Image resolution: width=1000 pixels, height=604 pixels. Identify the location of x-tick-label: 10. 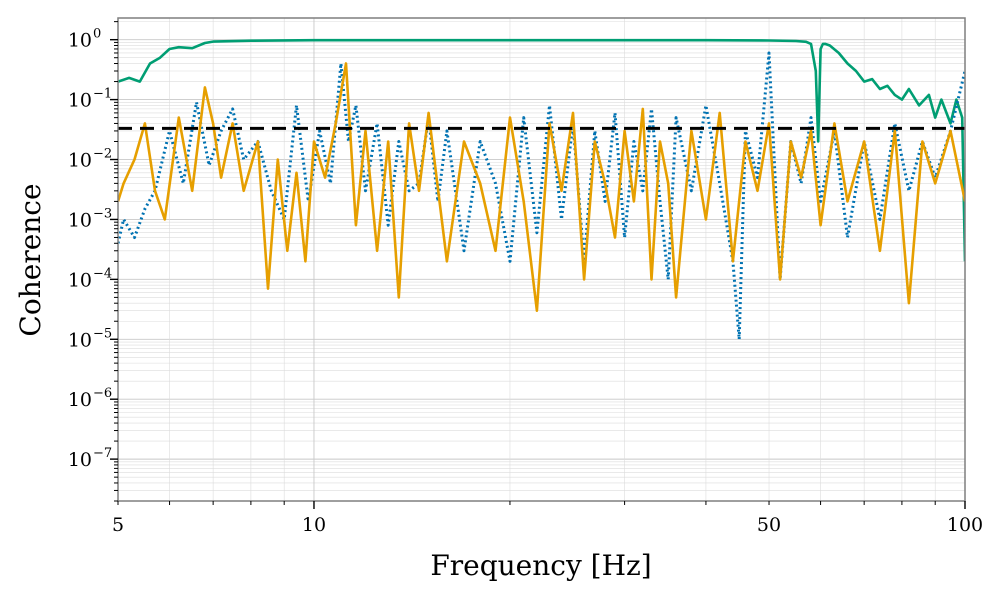
(314, 525).